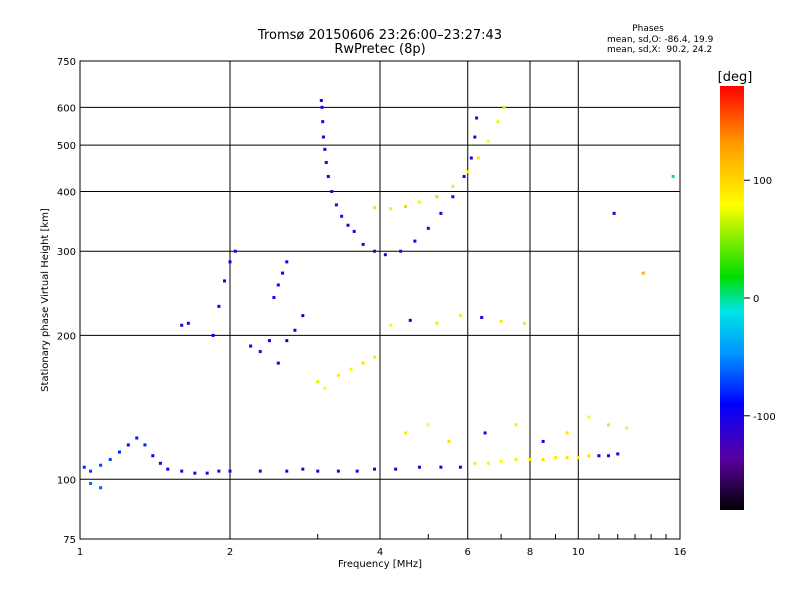 This screenshot has width=800, height=600. Describe the element at coordinates (660, 40) in the screenshot. I see `stats-o-line: mean, sd,O: -86.4, 19.9` at that location.